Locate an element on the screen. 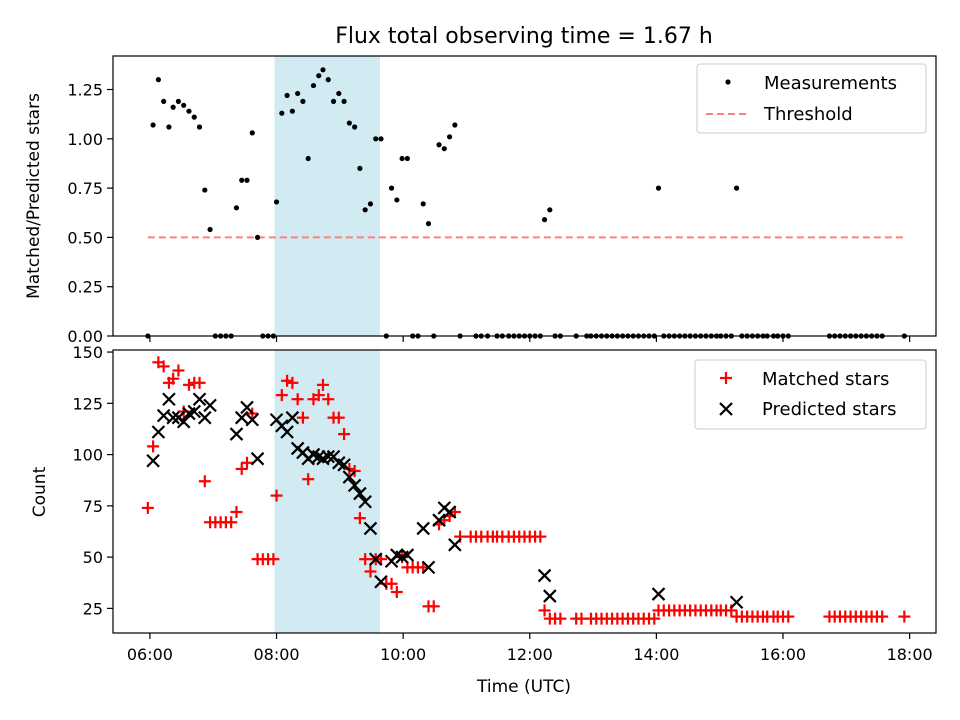 Image resolution: width=960 pixels, height=720 pixels. y-tick-label: 1.25 is located at coordinates (85, 90).